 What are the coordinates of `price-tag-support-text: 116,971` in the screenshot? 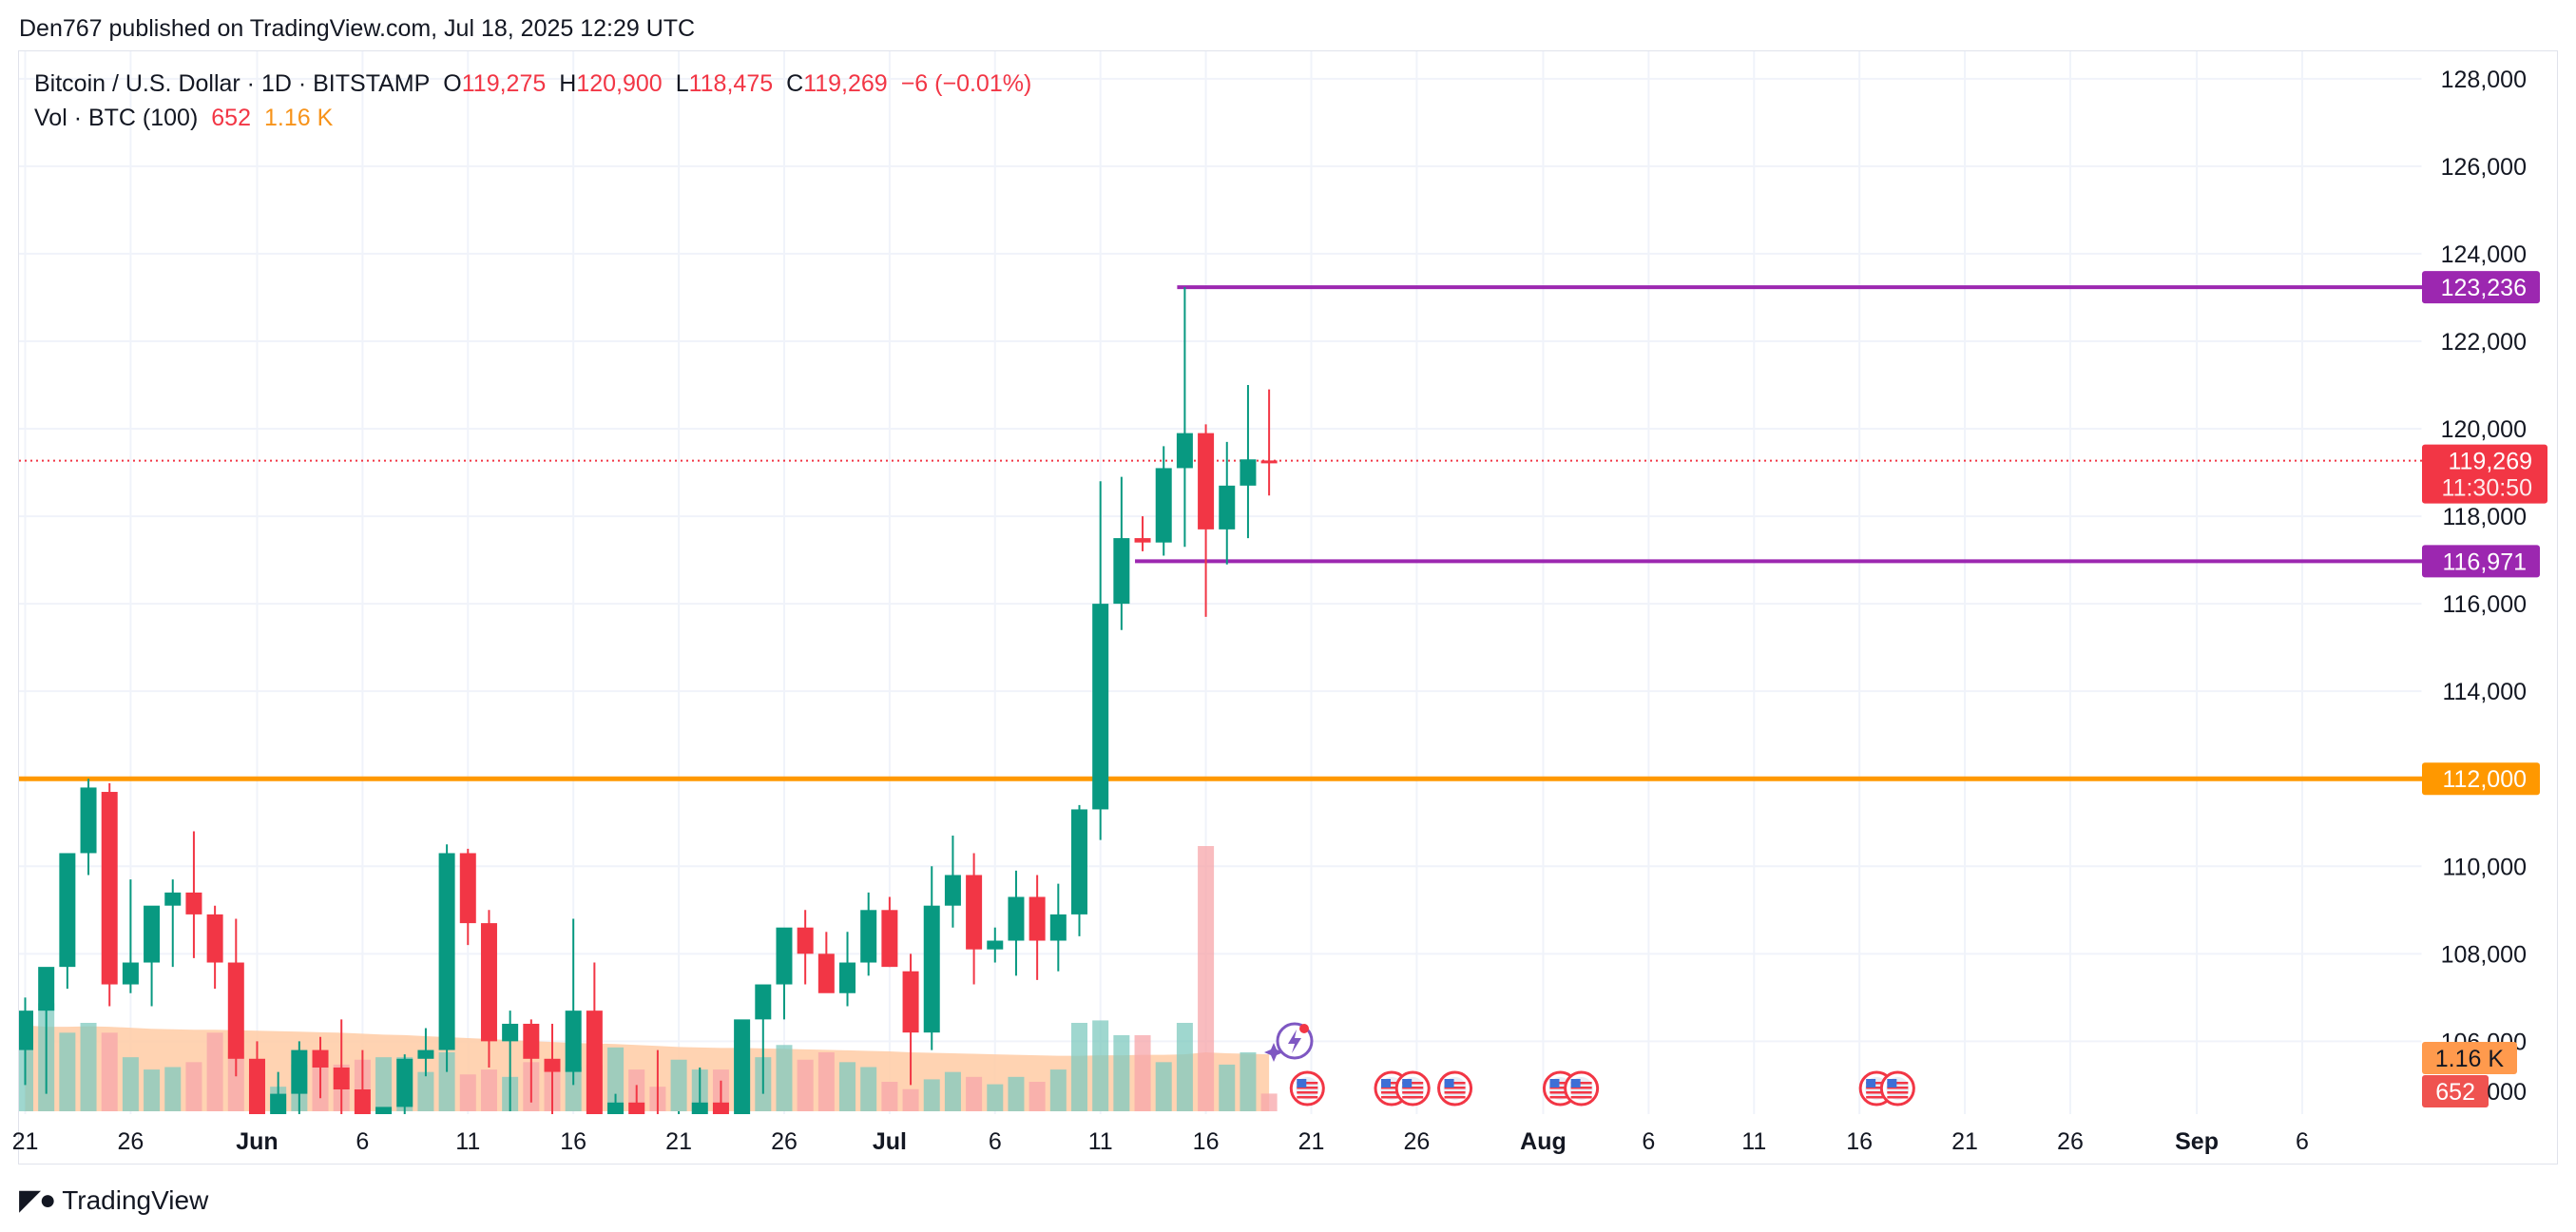 It's located at (2484, 562).